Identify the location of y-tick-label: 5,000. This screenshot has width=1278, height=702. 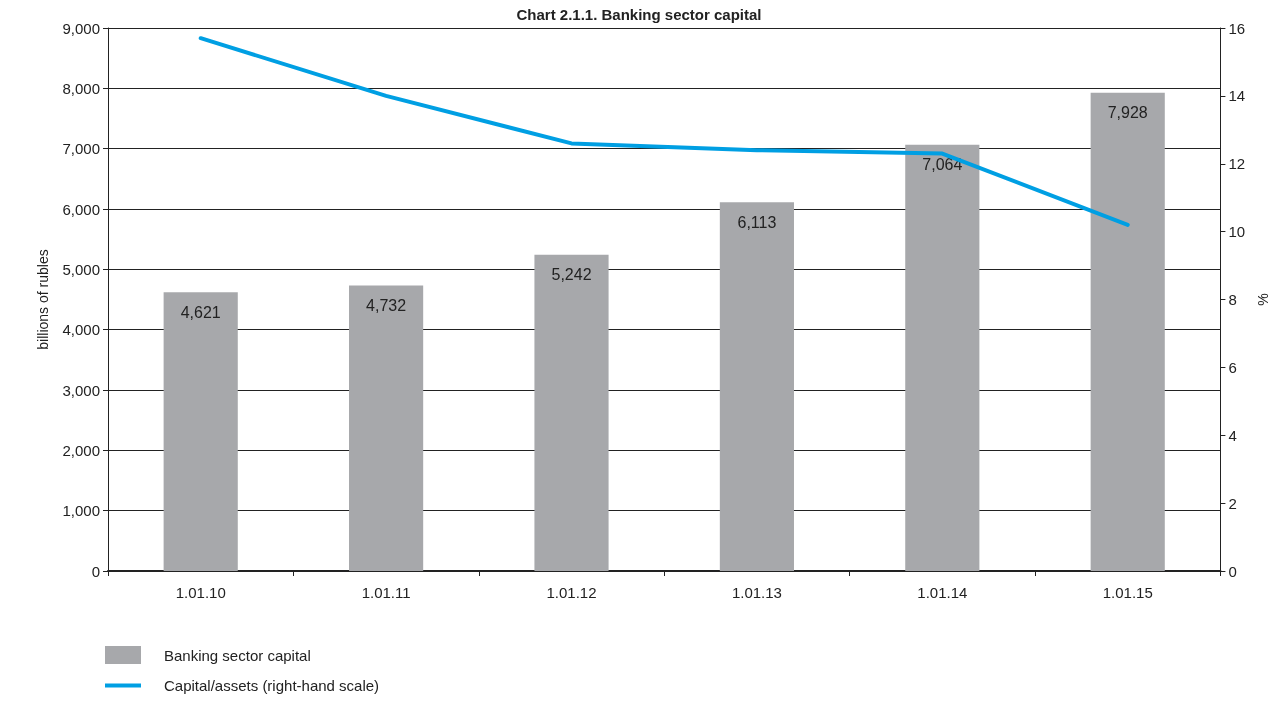
(81, 269).